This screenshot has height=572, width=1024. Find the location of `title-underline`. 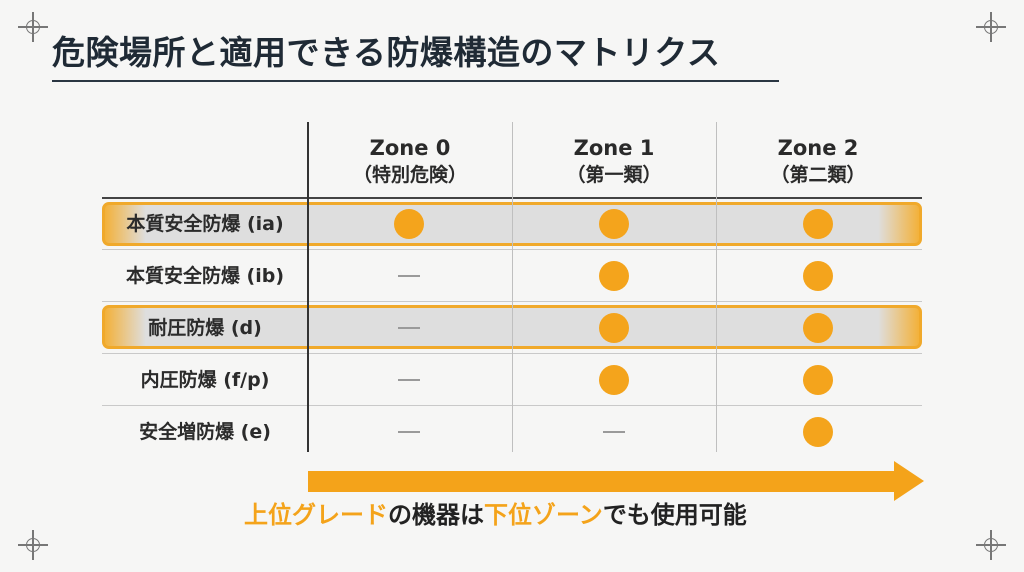

title-underline is located at coordinates (415, 81).